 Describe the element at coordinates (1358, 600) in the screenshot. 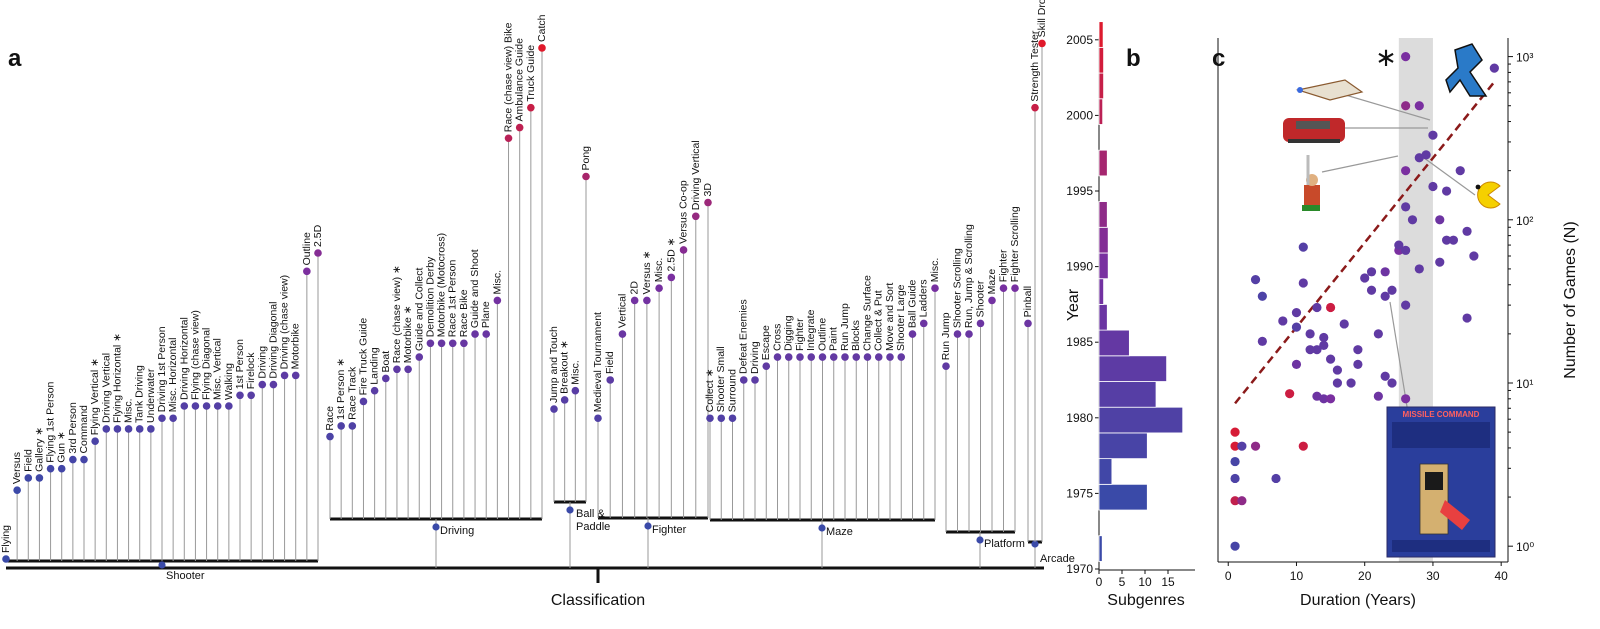

I see `x-axis-label: Duration (Years)` at that location.